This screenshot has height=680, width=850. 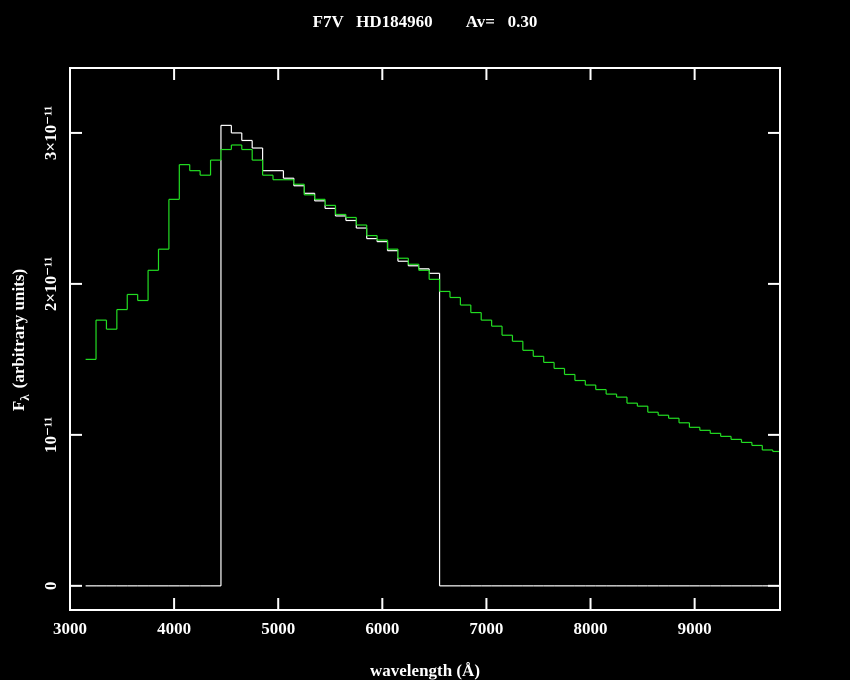 I want to click on y-tick-label: 3×10⁻¹¹, so click(x=50, y=133).